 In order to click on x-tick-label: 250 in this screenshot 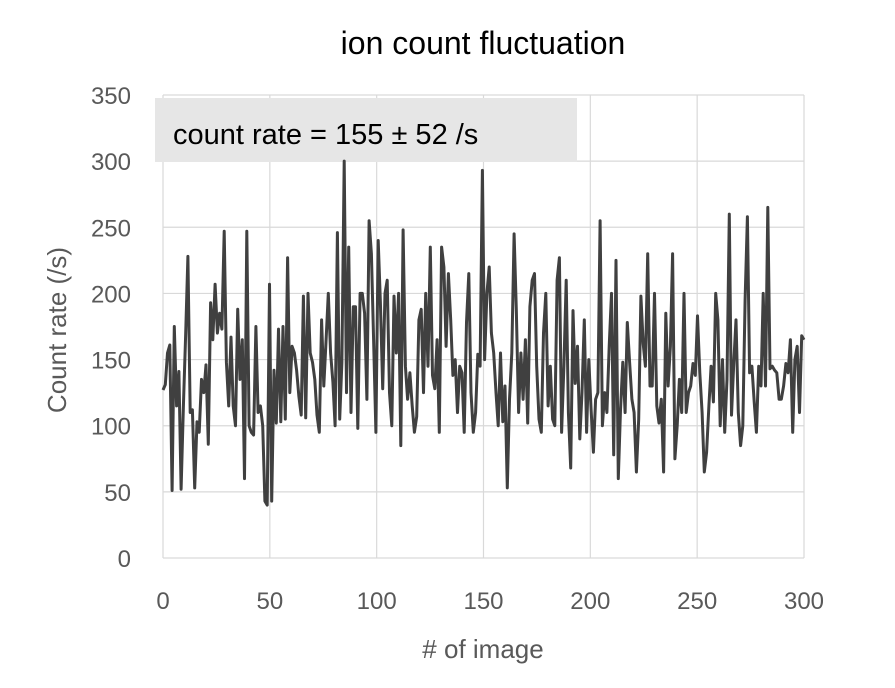, I will do `click(697, 601)`.